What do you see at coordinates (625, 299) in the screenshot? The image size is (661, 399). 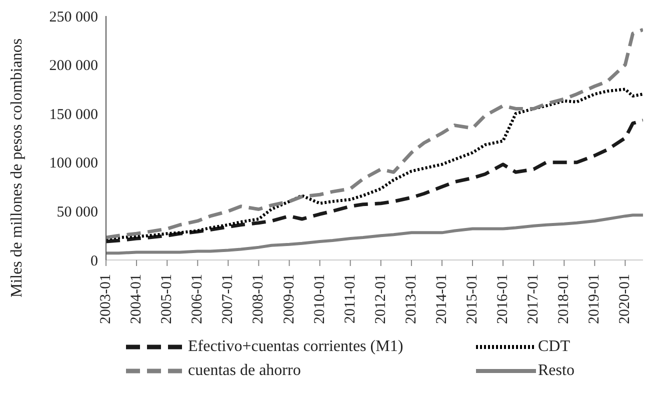 I see `x-tick-label: 2020-01` at bounding box center [625, 299].